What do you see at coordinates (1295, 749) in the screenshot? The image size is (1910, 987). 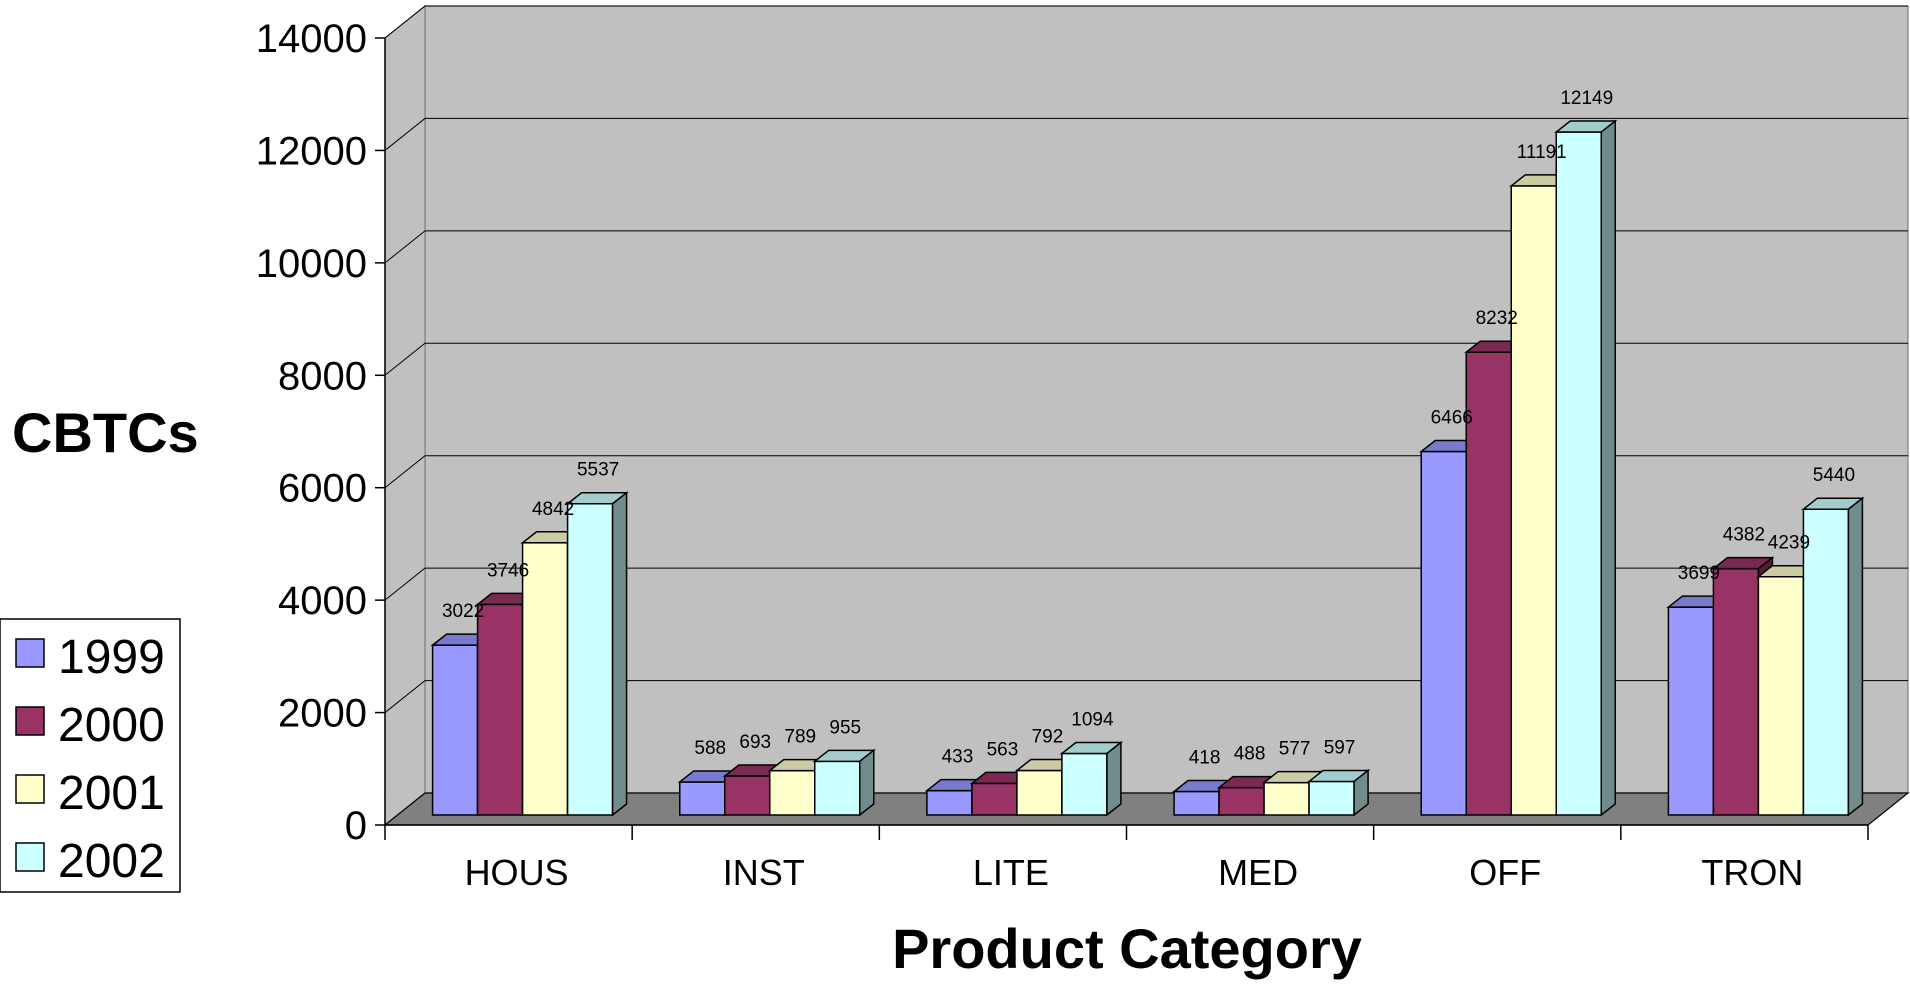 I see `data-label: 577` at bounding box center [1295, 749].